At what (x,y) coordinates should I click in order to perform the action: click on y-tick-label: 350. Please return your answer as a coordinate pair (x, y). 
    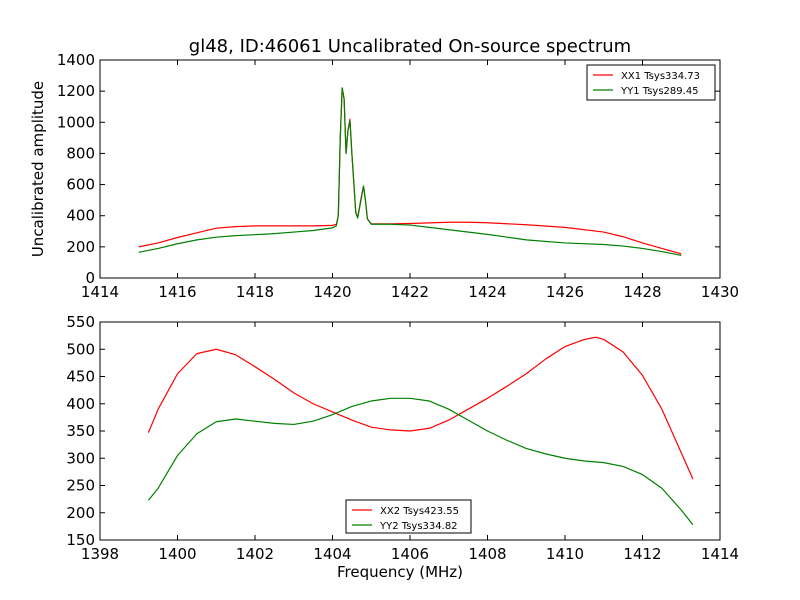
    Looking at the image, I should click on (80, 431).